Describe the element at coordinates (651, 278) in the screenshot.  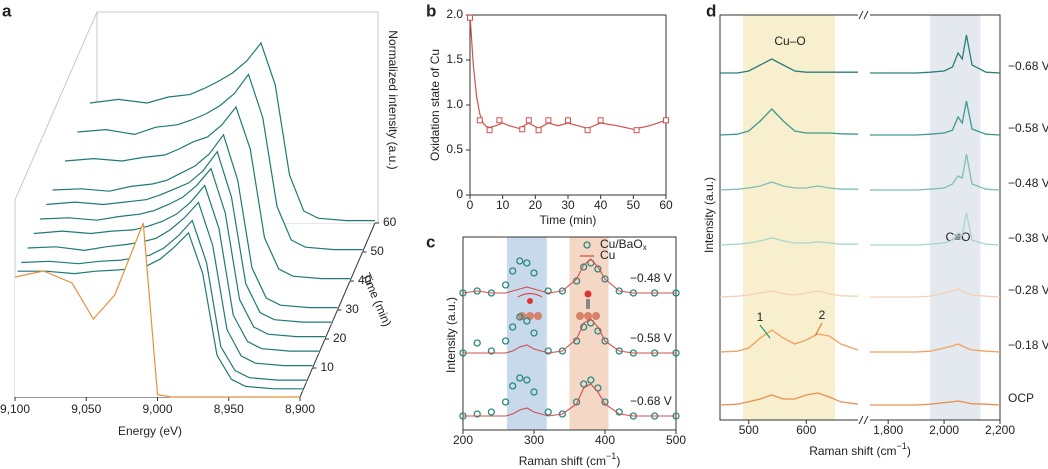
I see `potential-label: −0.48 V` at that location.